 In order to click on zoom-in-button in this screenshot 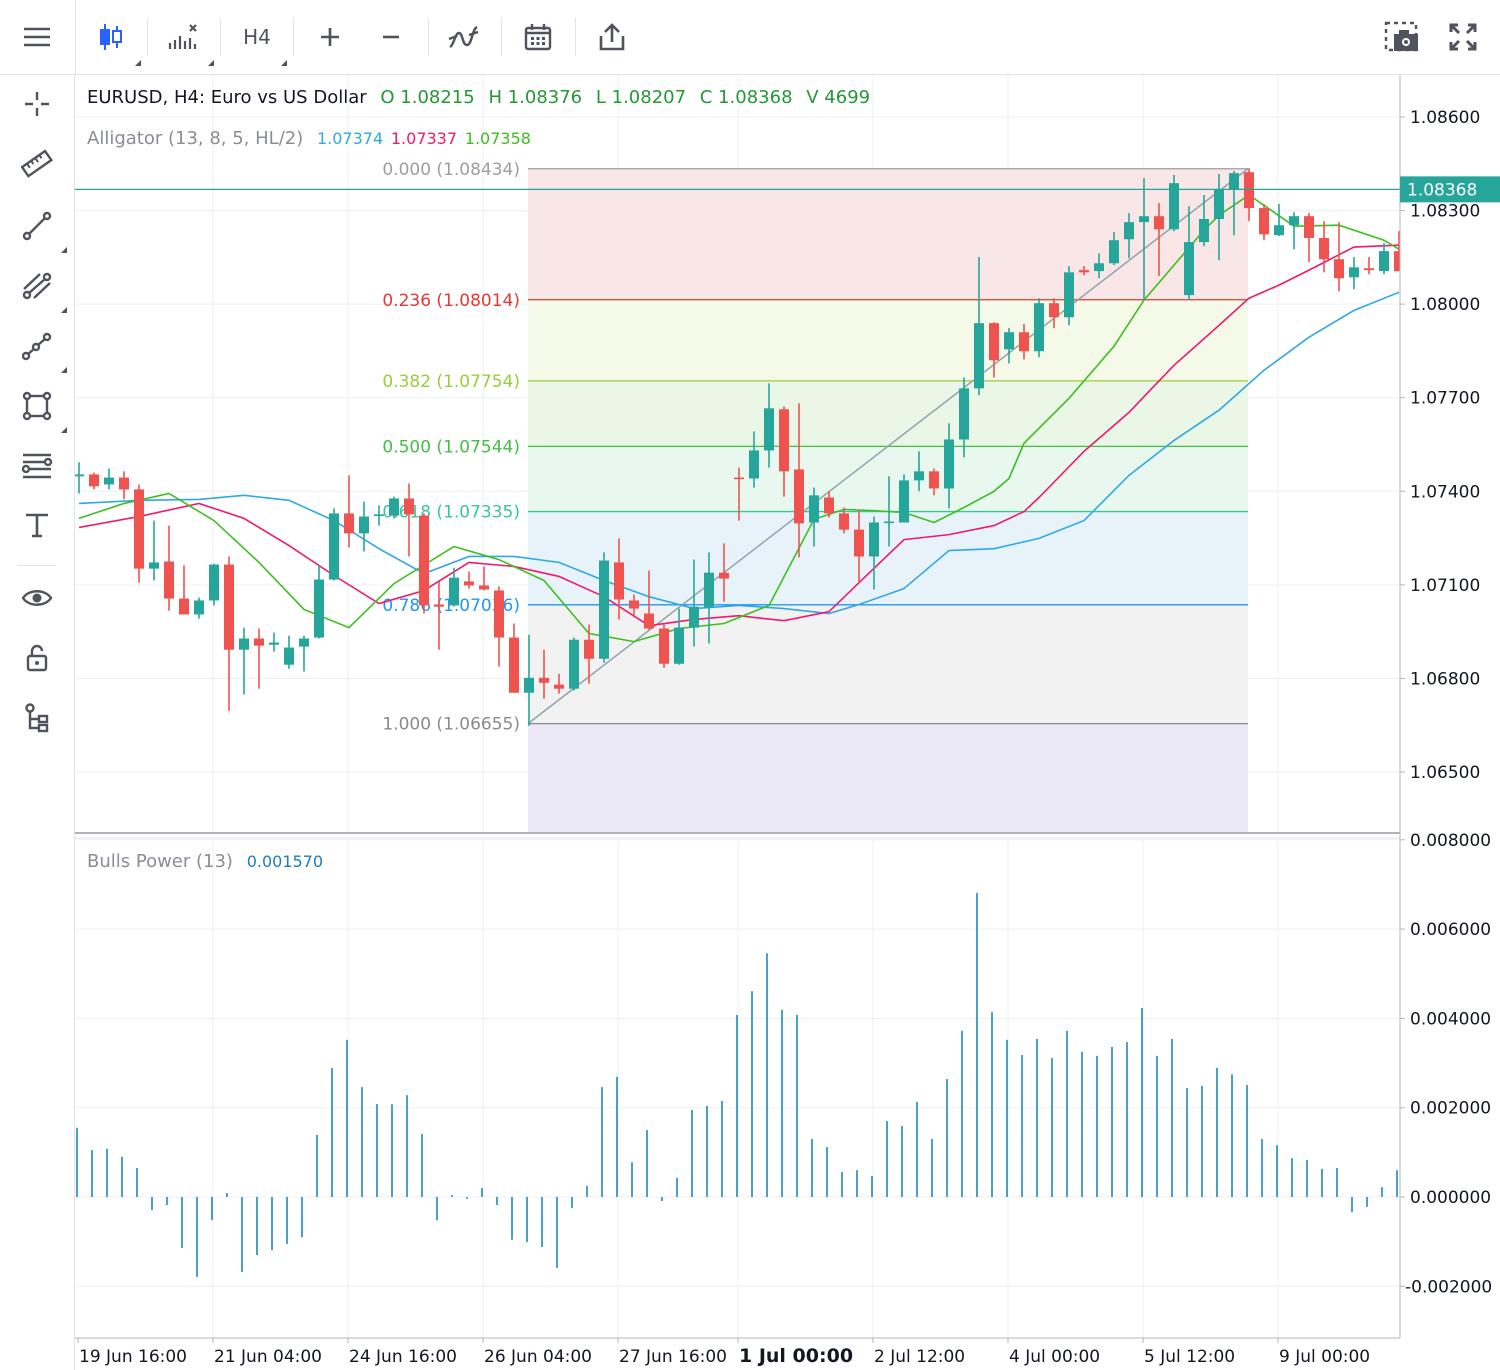, I will do `click(330, 37)`.